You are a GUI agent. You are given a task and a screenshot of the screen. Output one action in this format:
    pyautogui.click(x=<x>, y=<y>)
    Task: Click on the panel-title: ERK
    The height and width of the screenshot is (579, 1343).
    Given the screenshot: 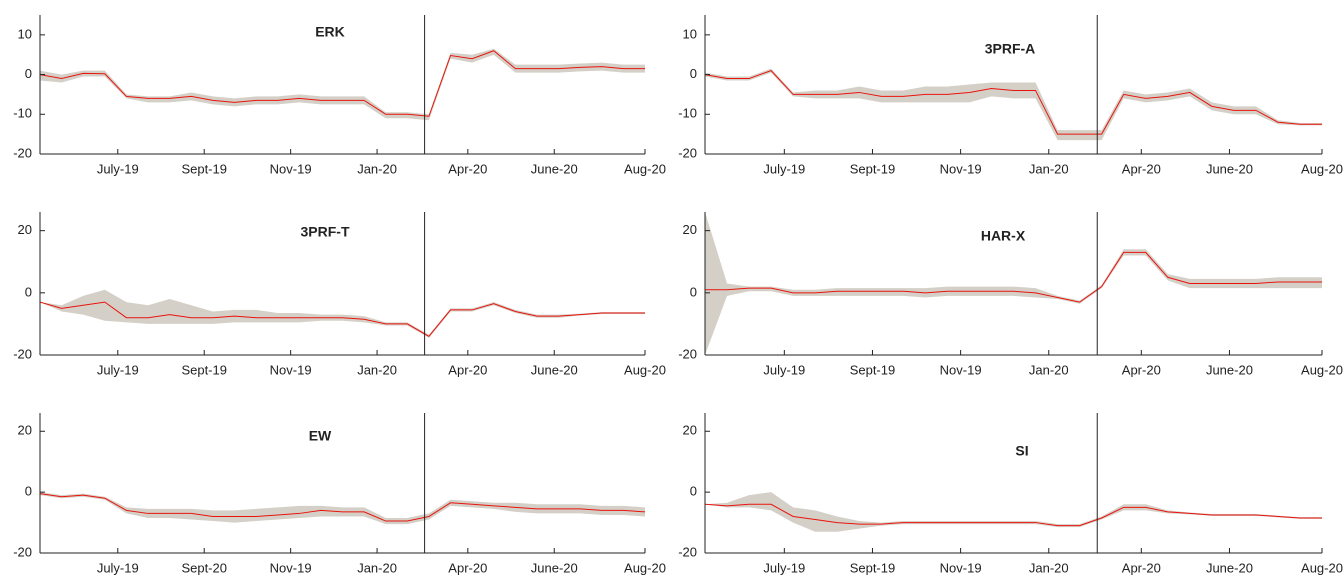 What is the action you would take?
    pyautogui.click(x=330, y=32)
    